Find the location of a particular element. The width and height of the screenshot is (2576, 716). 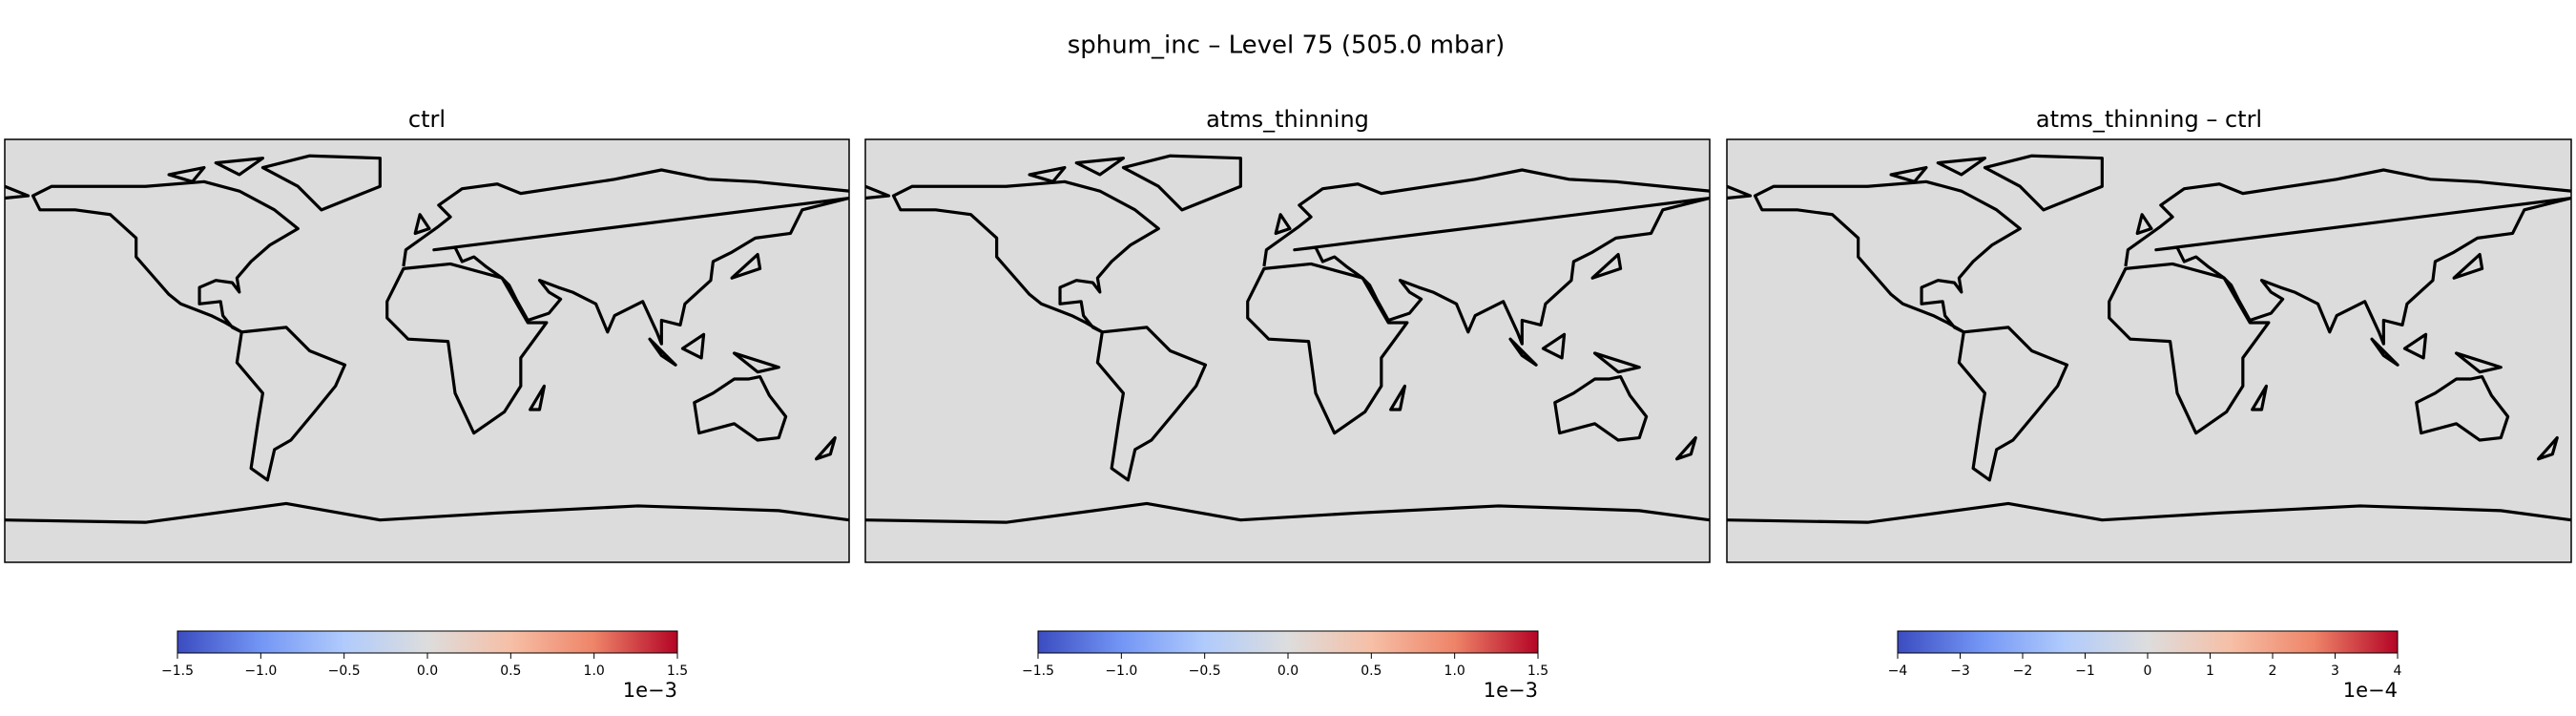

colorbar-tick-label: 1 is located at coordinates (2210, 671).